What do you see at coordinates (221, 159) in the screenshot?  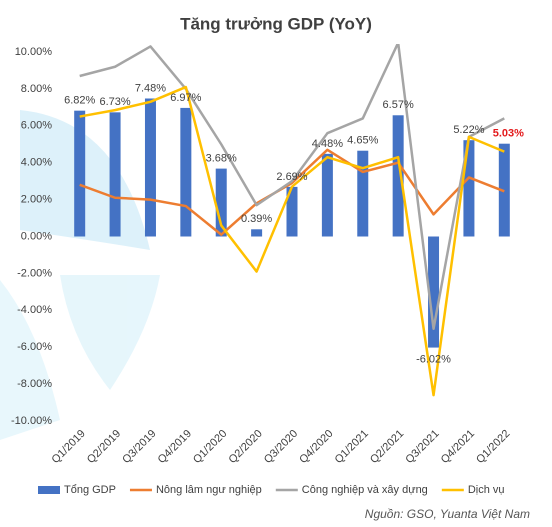 I see `data-label: 3.68%` at bounding box center [221, 159].